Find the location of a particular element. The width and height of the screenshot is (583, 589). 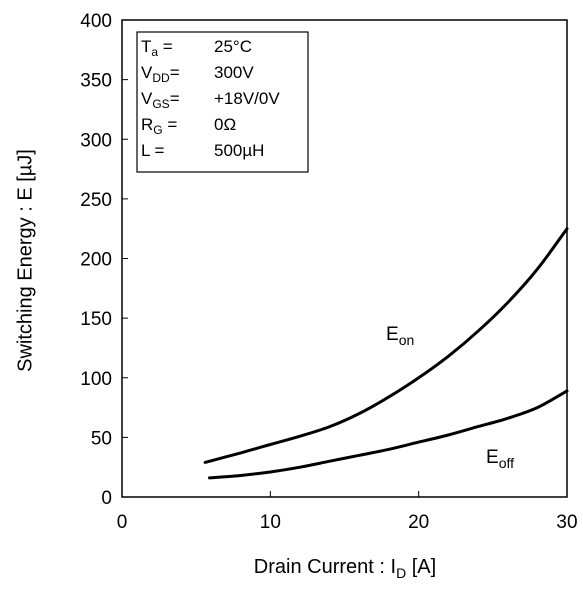

condition-name: RG = is located at coordinates (159, 126).